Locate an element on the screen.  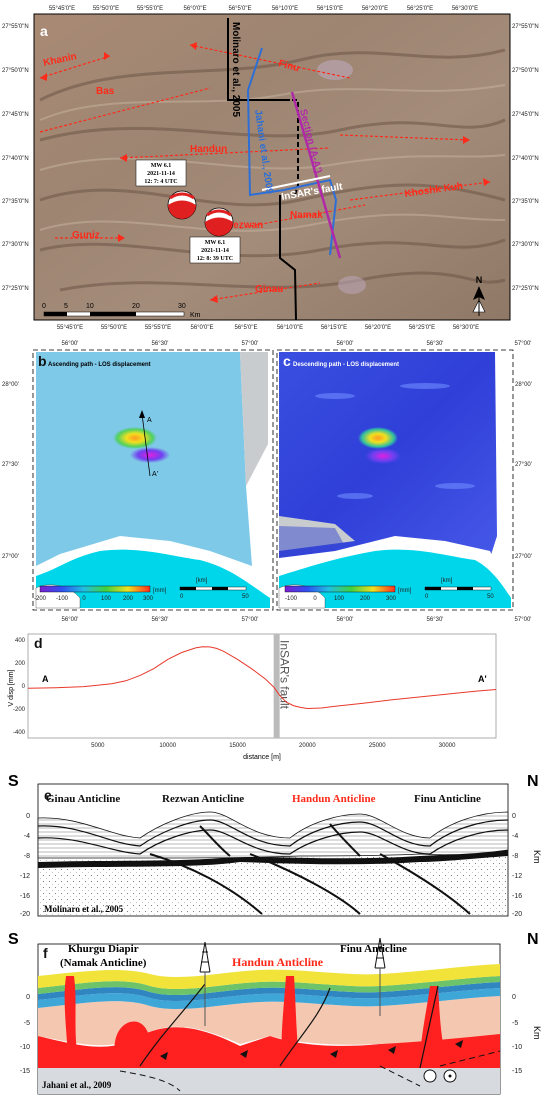
colorbar-tick: -200 is located at coordinates (40, 599).